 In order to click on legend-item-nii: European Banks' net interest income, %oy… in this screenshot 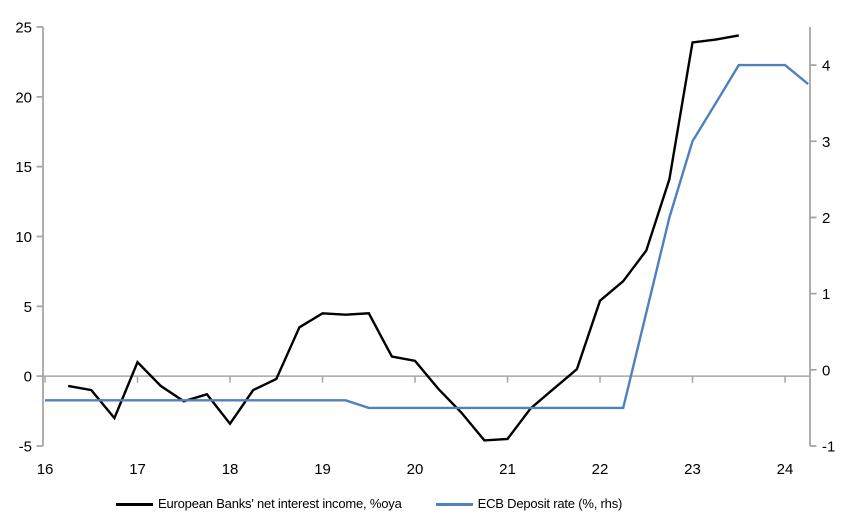, I will do `click(259, 504)`.